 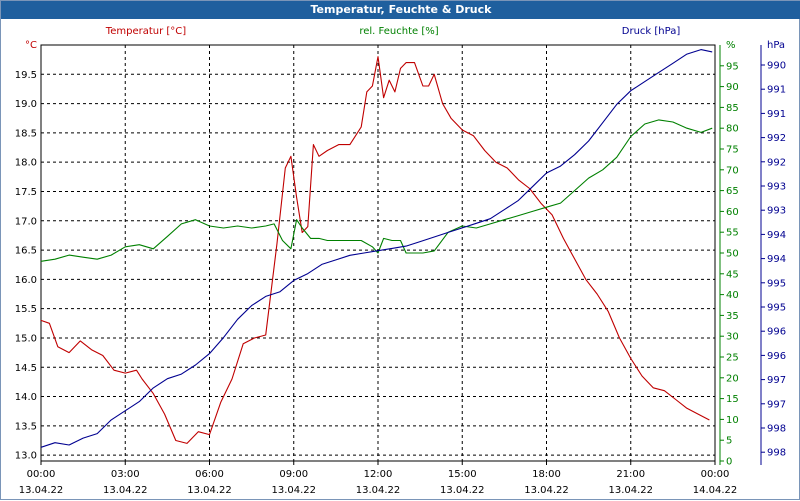 What do you see at coordinates (26, 163) in the screenshot?
I see `temp-axis-tick: 18.0` at bounding box center [26, 163].